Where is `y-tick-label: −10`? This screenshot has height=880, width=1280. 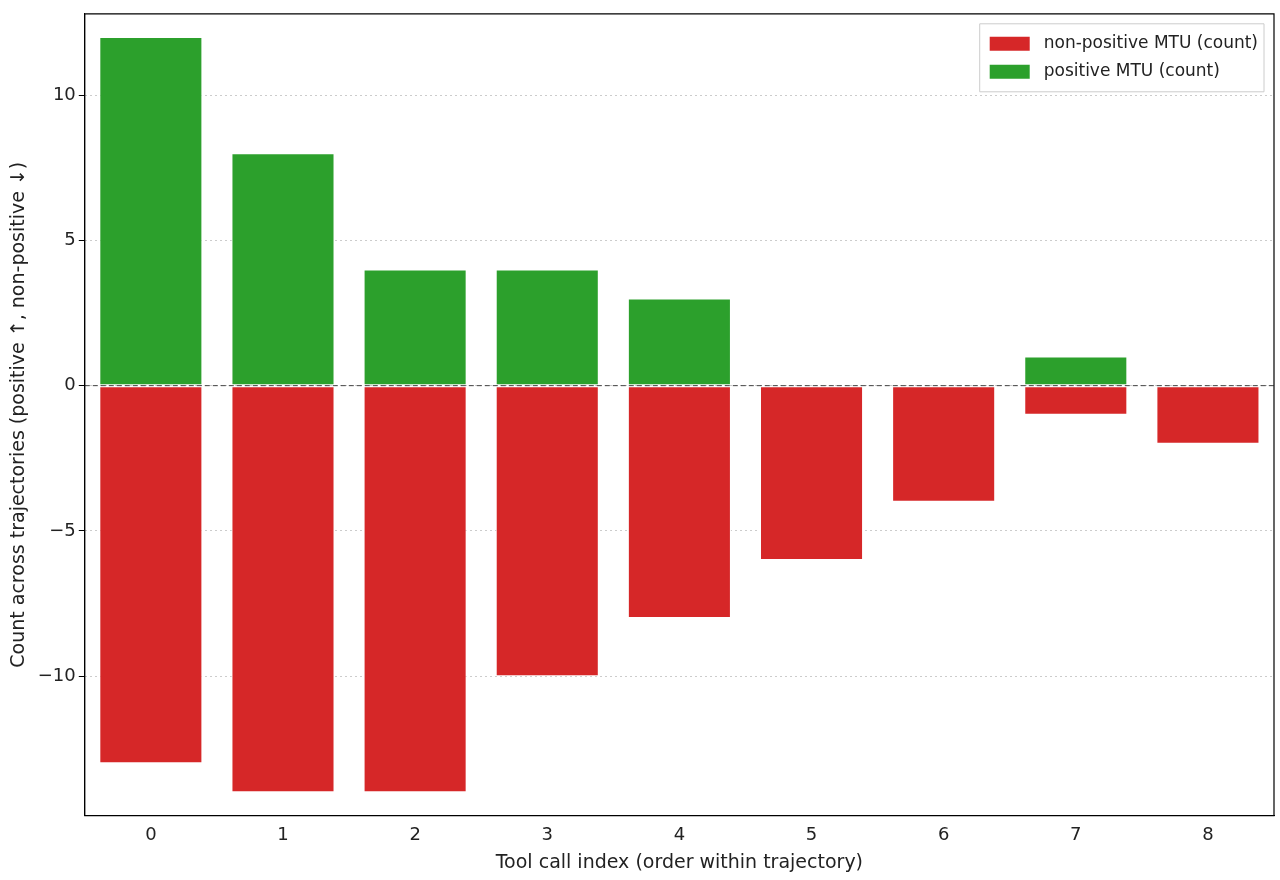
y-tick-label: −10 is located at coordinates (56, 674).